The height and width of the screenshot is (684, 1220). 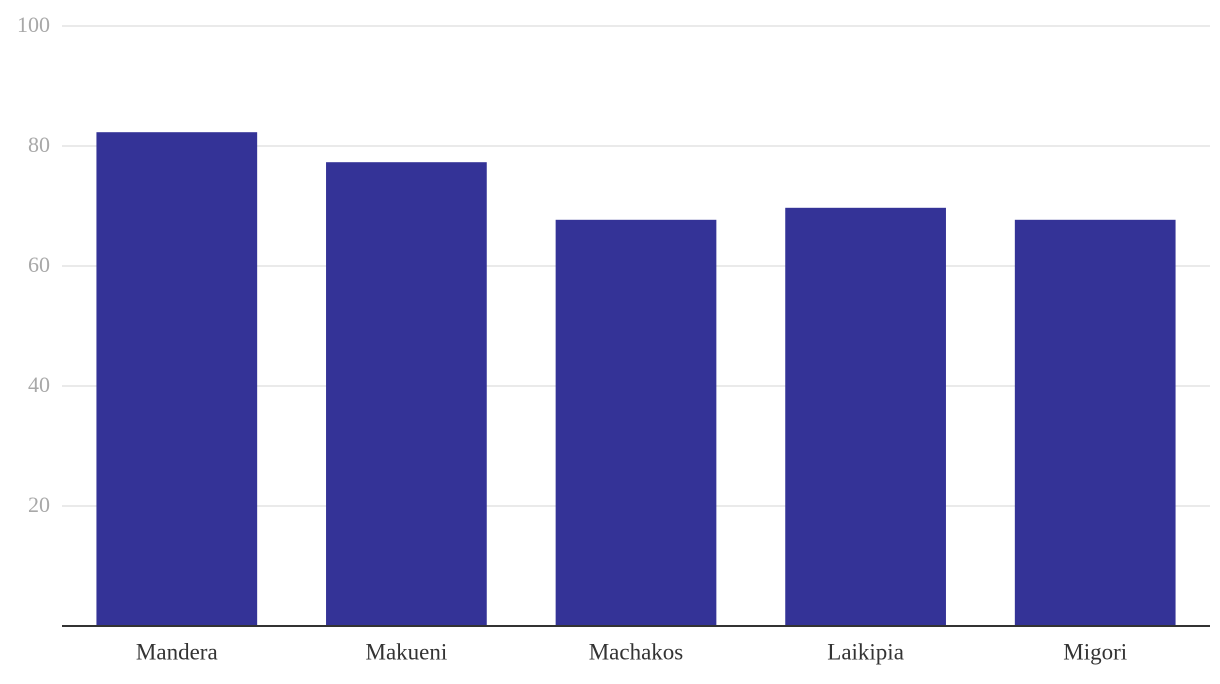 I want to click on y-tick-label: 40, so click(x=39, y=384).